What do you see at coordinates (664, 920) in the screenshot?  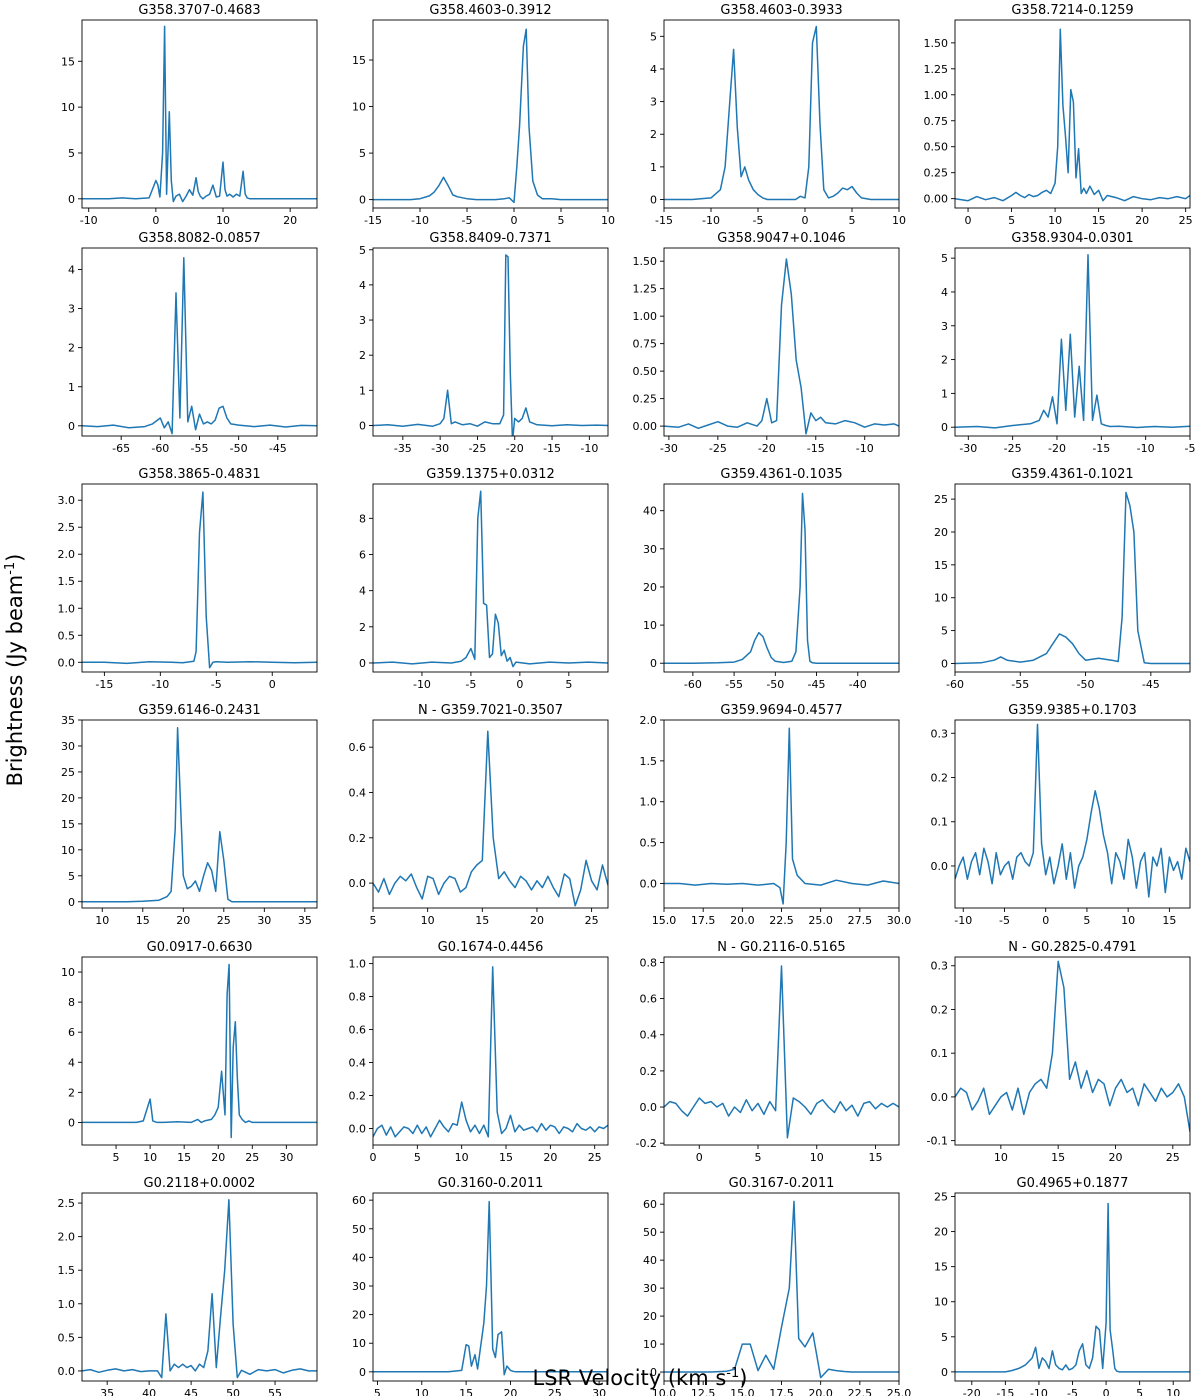 I see `x-tick-label: 15.0` at bounding box center [664, 920].